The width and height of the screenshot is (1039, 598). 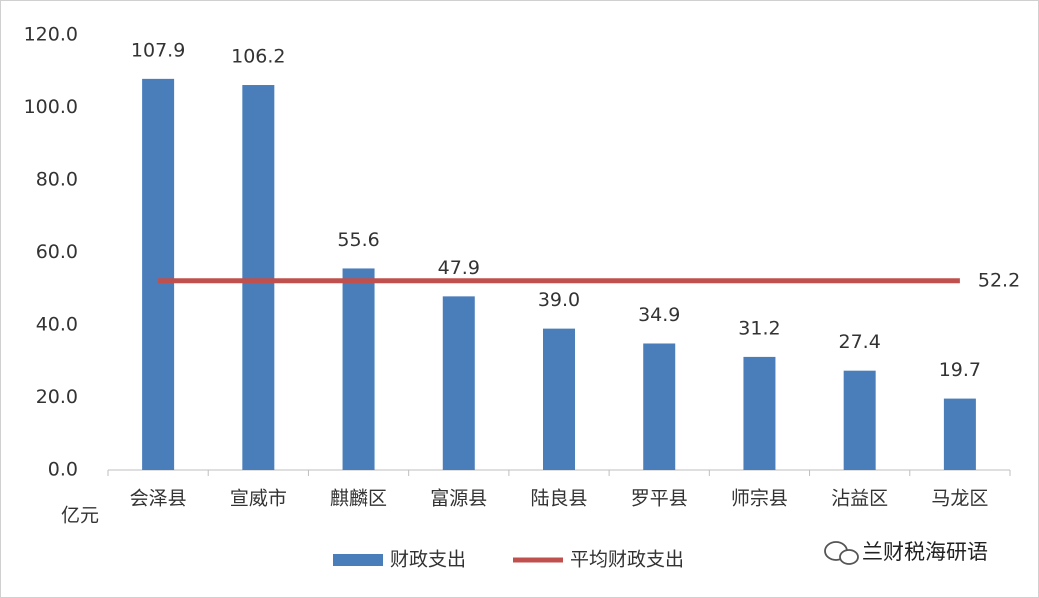 I want to click on value-label: 31.2, so click(x=759, y=328).